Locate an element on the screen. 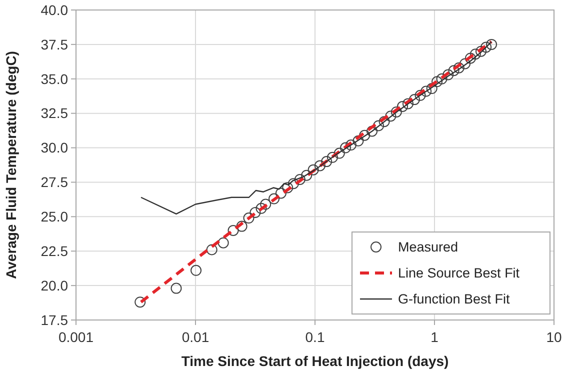 The image size is (565, 380). y-tick-label: 27.5 is located at coordinates (54, 182).